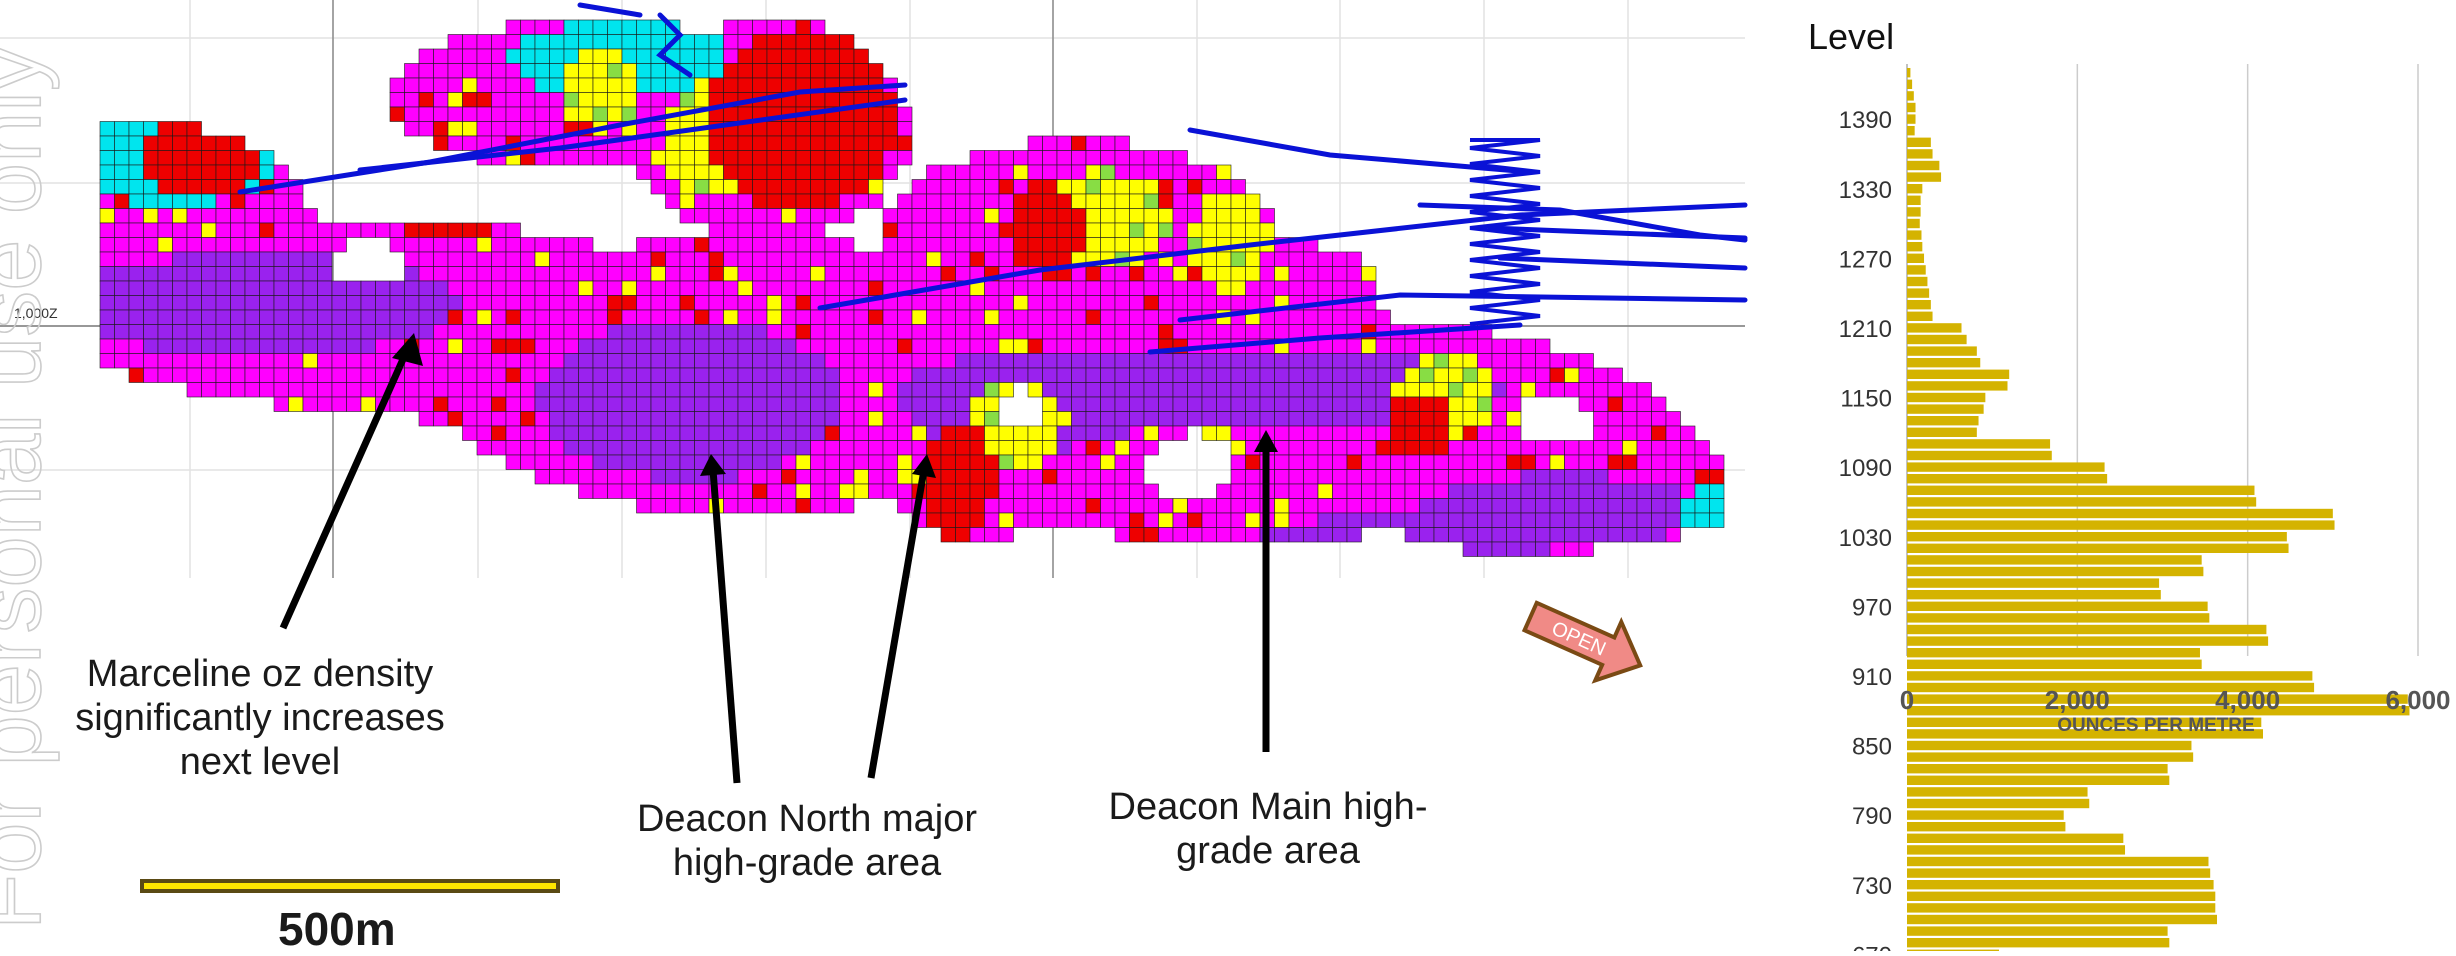 This screenshot has width=2456, height=956. Describe the element at coordinates (1865, 468) in the screenshot. I see `y-tick-label: 1090` at that location.